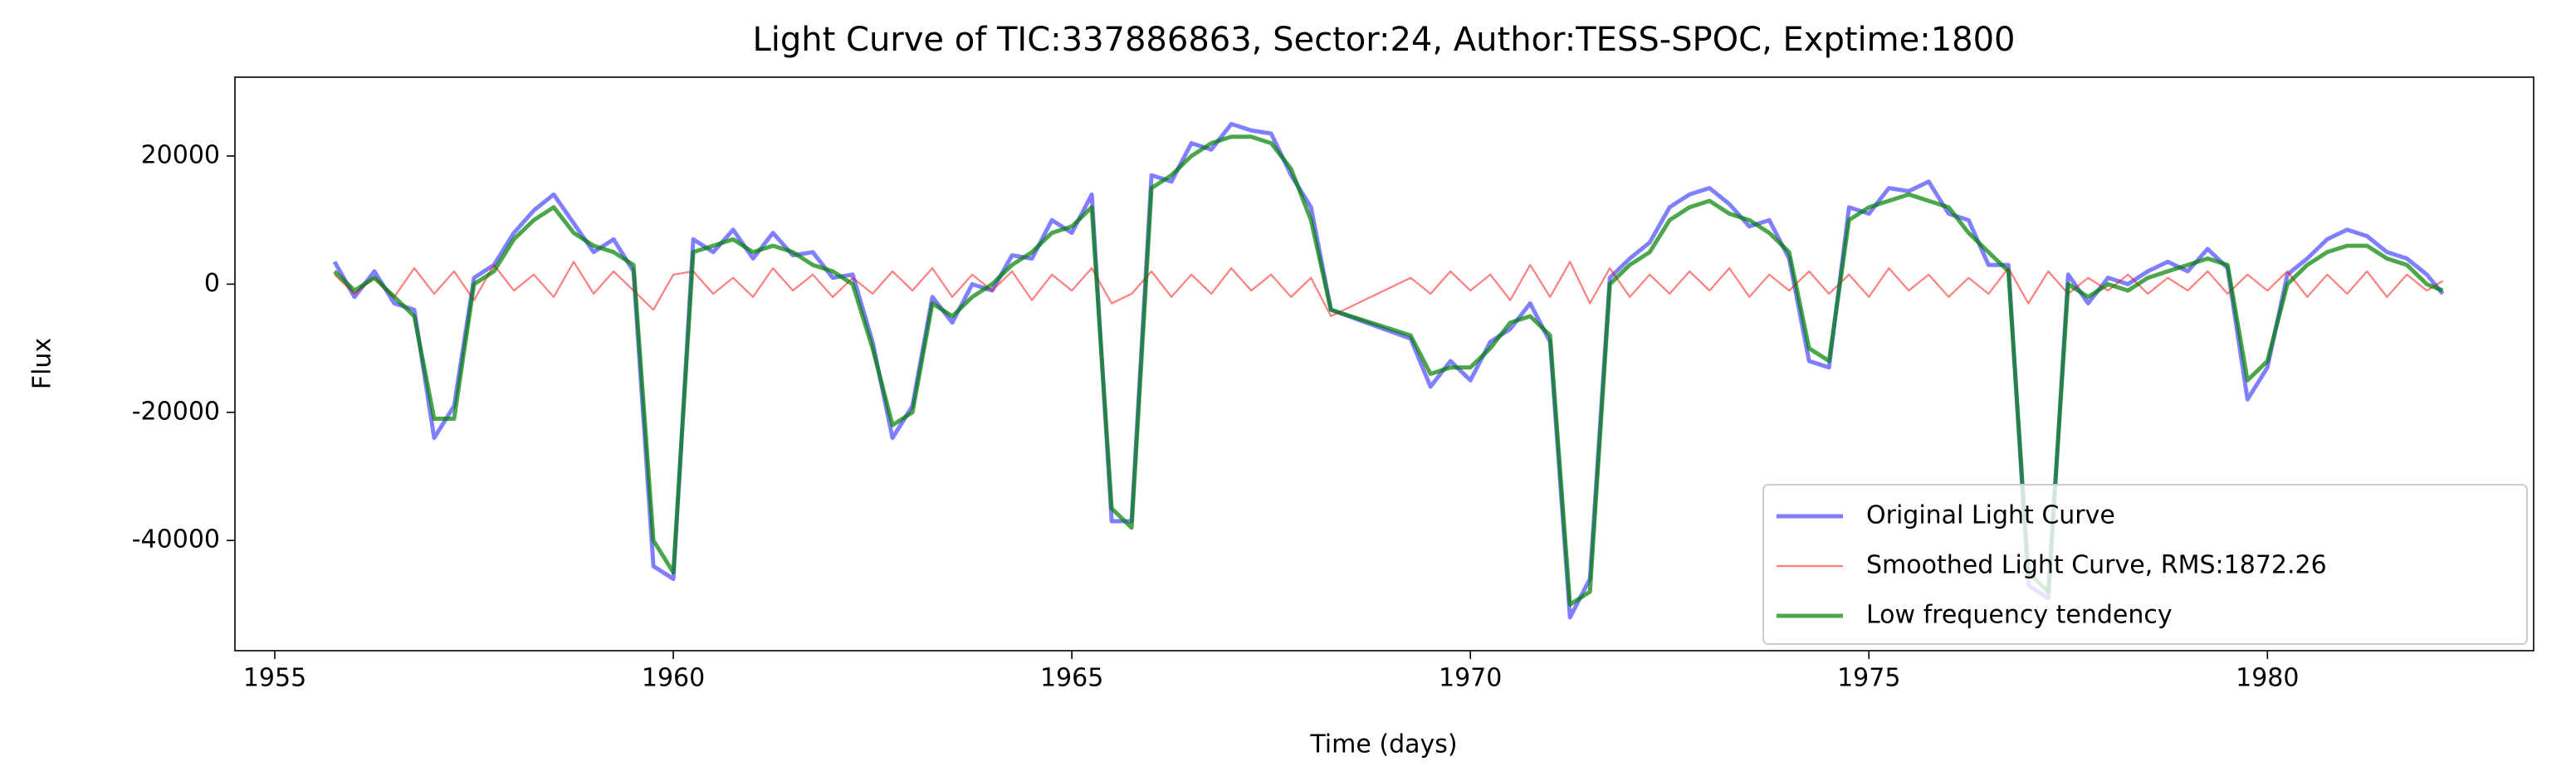 This screenshot has height=781, width=2576. Describe the element at coordinates (1071, 678) in the screenshot. I see `x-tick-label: 1965` at that location.